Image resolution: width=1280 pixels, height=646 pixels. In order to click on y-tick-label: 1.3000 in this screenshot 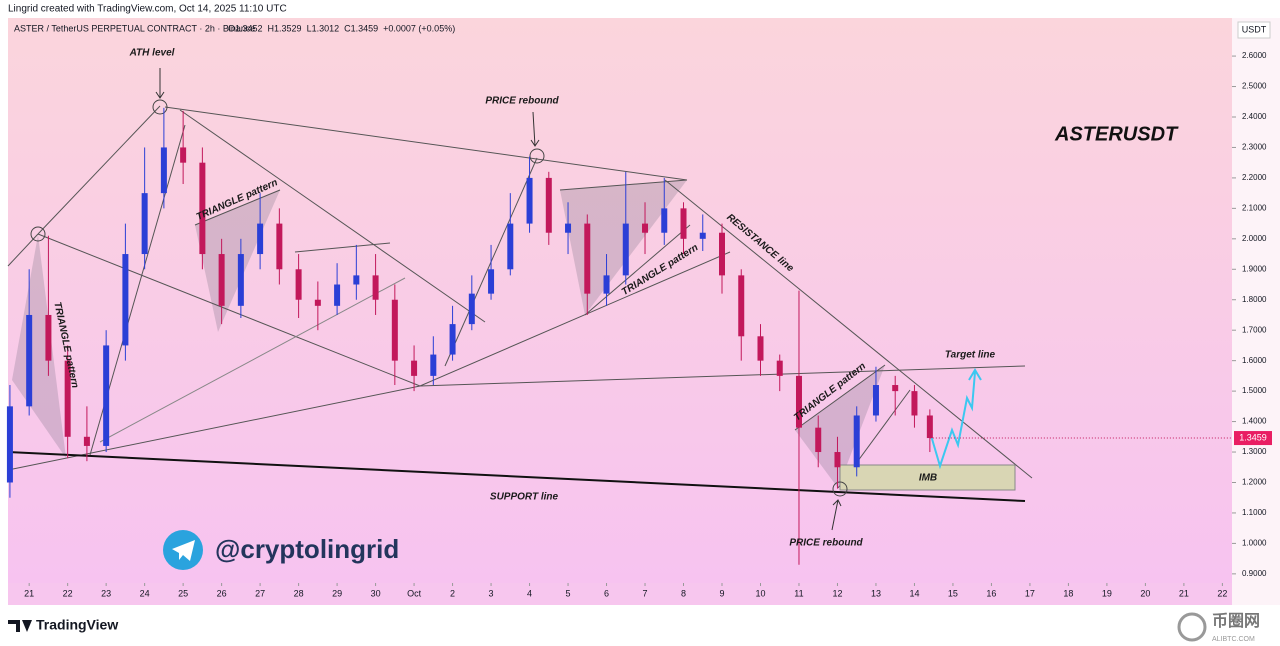, I will do `click(1254, 451)`.